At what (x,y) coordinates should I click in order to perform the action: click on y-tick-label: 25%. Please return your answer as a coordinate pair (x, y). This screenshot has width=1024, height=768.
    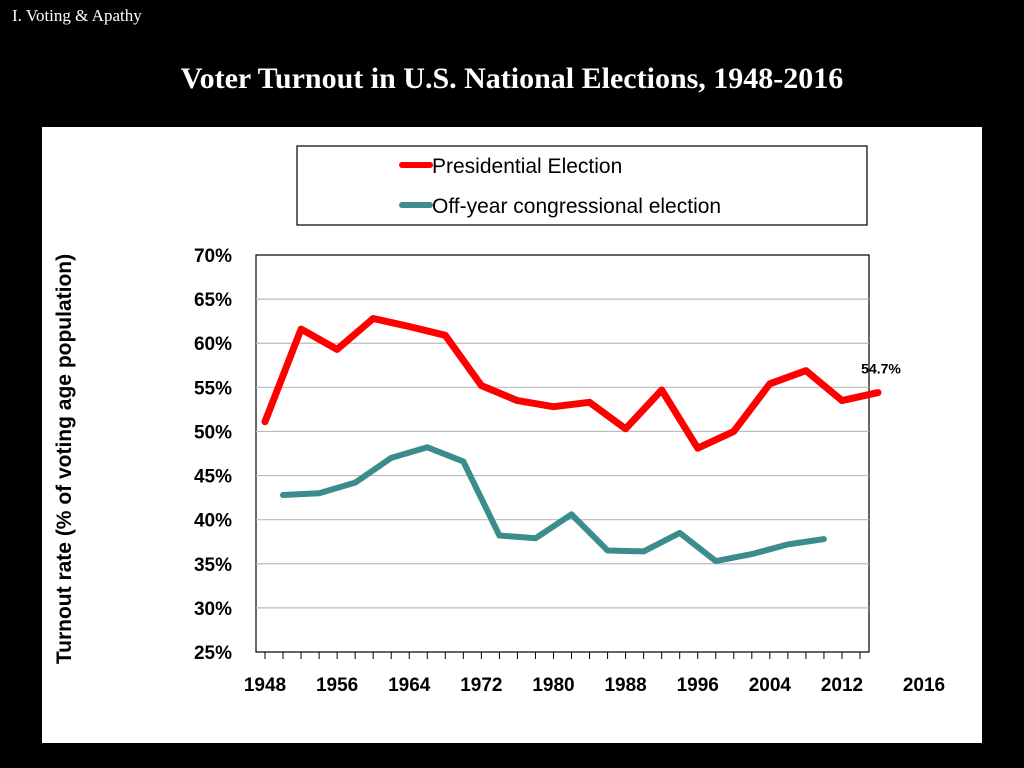
    Looking at the image, I should click on (213, 653).